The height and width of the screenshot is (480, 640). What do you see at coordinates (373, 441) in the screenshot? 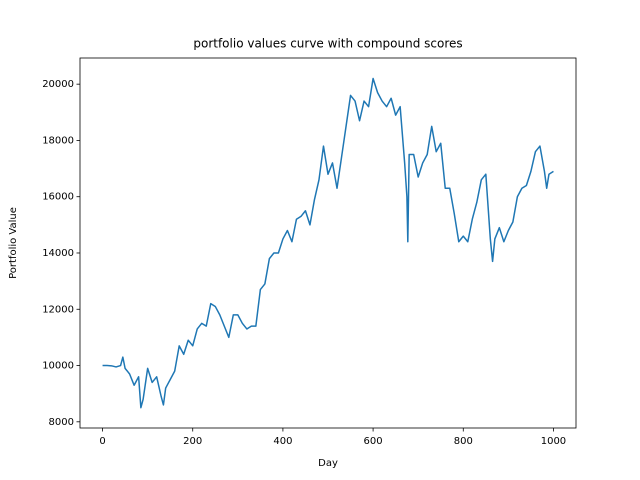
I see `x-tick-label: 600` at bounding box center [373, 441].